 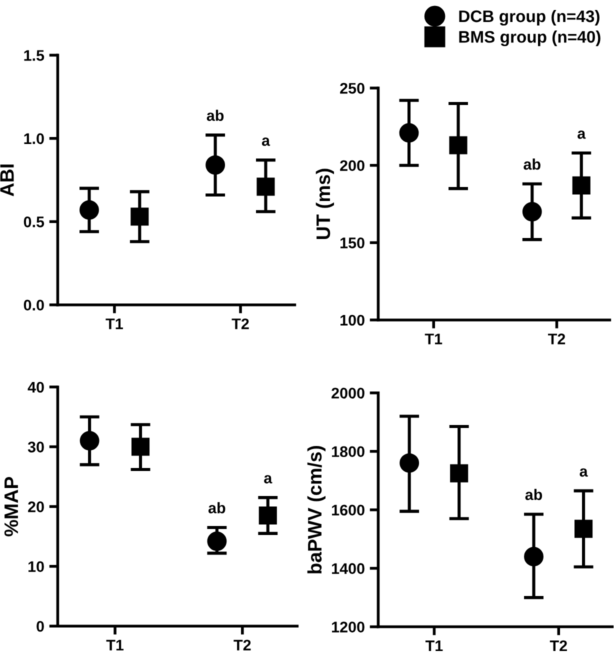 What do you see at coordinates (348, 452) in the screenshot?
I see `y-tick-label: 1800` at bounding box center [348, 452].